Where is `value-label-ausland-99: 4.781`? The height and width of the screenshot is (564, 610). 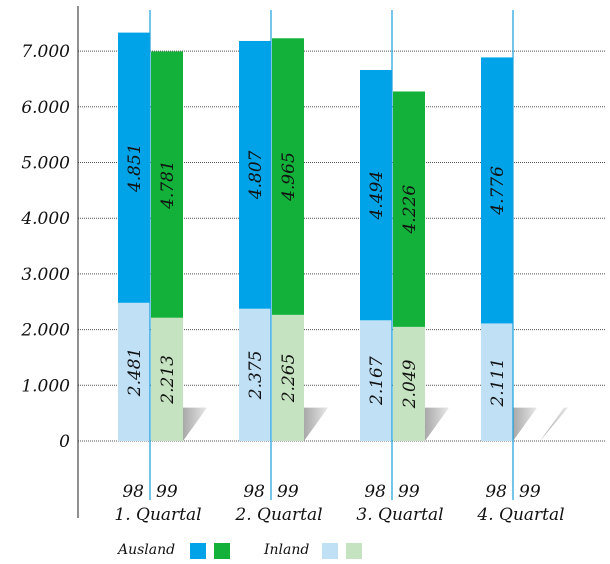
value-label-ausland-99: 4.781 is located at coordinates (168, 185).